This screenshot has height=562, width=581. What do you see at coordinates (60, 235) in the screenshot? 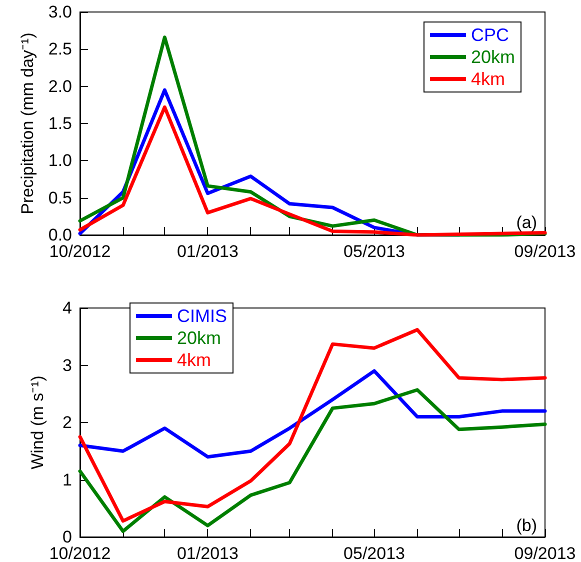
I see `y-tick-label: 0.0` at bounding box center [60, 235].